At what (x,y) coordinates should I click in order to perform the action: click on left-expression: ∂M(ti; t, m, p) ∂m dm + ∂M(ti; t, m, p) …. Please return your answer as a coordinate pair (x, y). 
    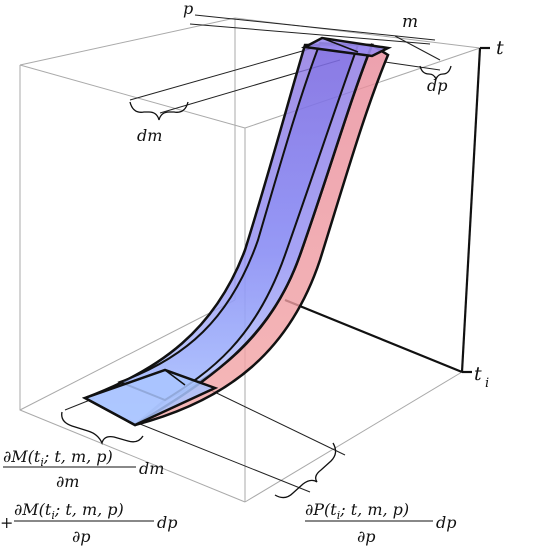
    Looking at the image, I should click on (88, 496).